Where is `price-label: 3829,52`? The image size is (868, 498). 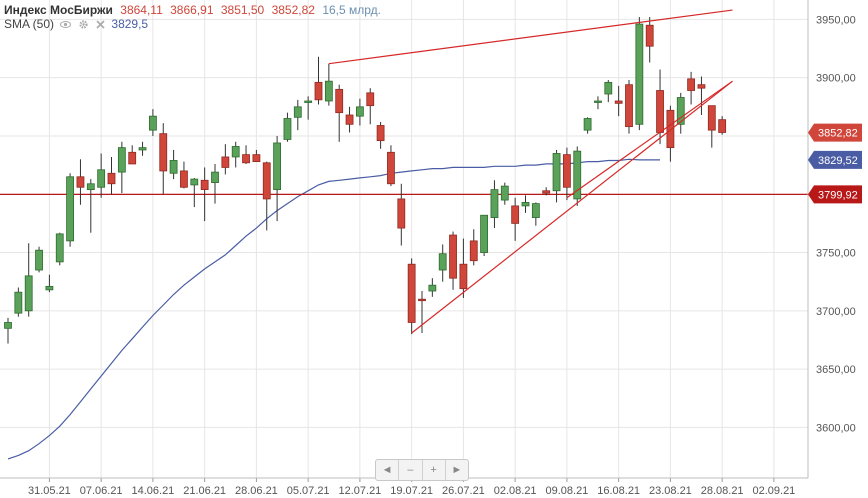 price-label: 3829,52 is located at coordinates (835, 159).